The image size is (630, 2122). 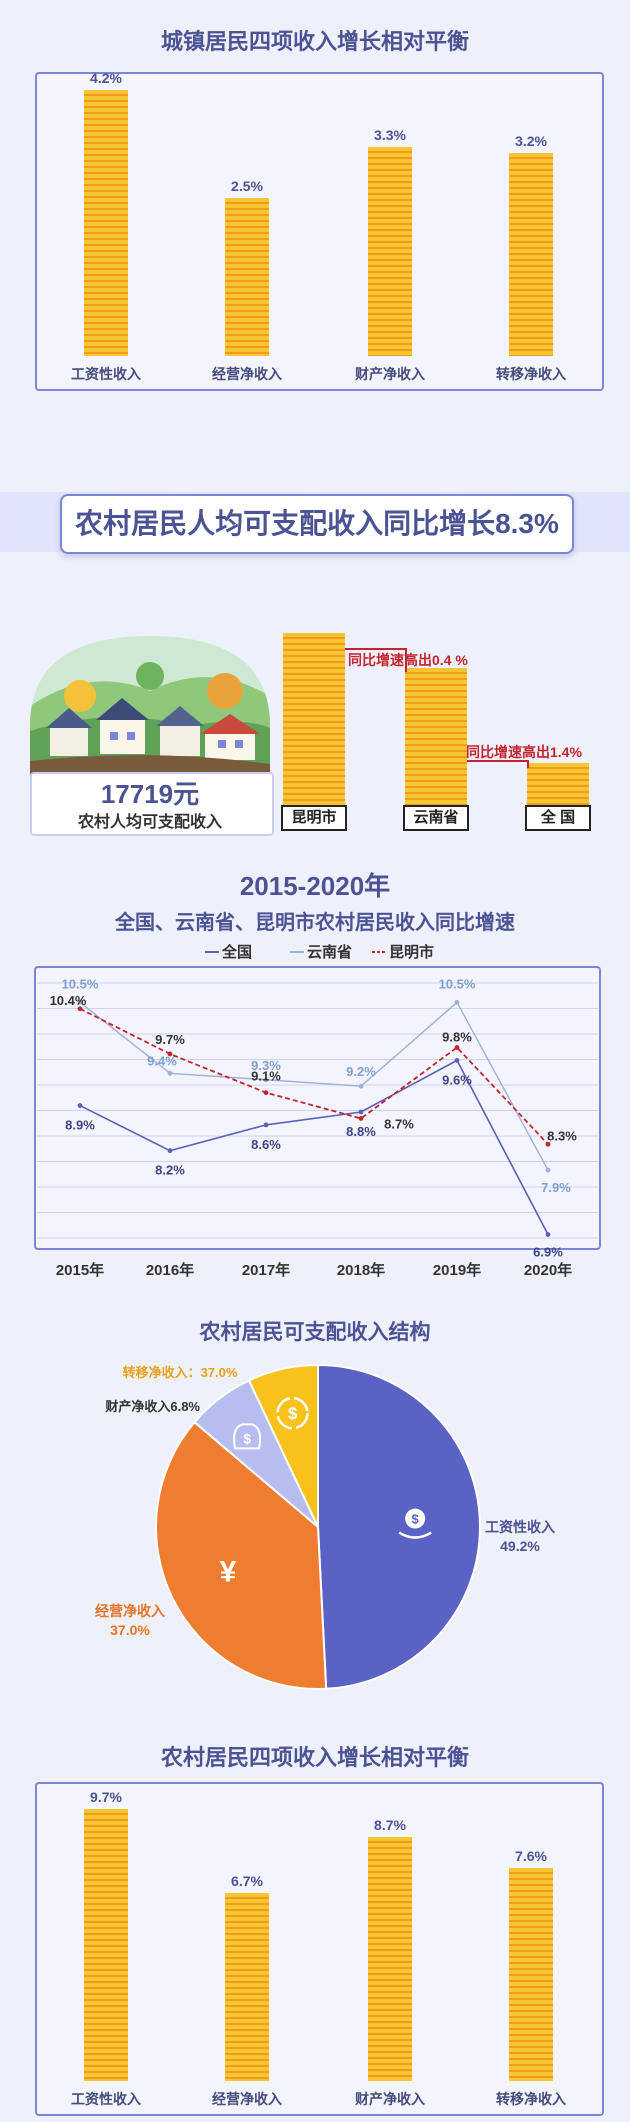 What do you see at coordinates (531, 141) in the screenshot?
I see `bar-value-label: 3.2%` at bounding box center [531, 141].